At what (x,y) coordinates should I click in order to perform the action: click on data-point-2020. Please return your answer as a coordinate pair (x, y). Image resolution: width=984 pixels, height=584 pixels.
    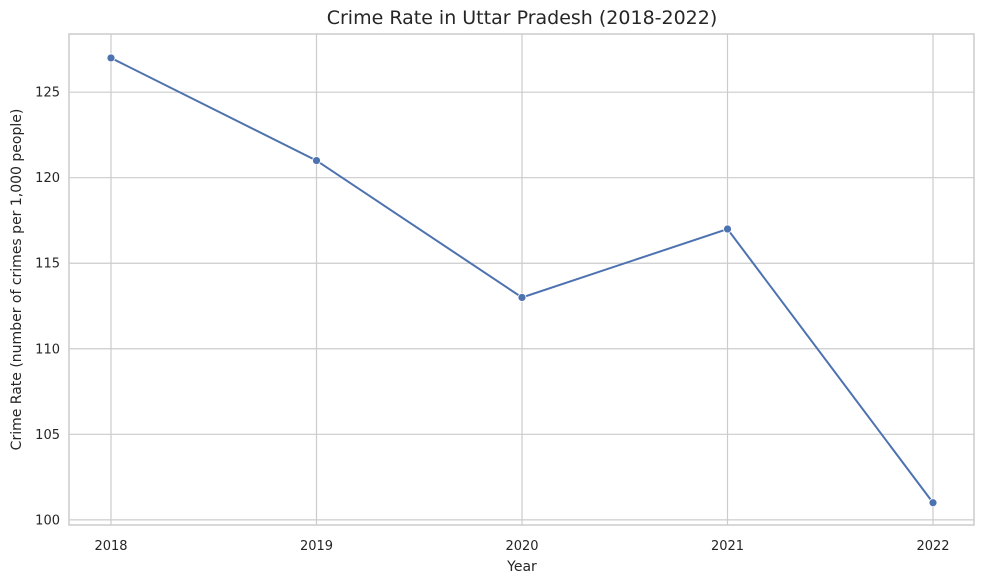
    Looking at the image, I should click on (522, 297).